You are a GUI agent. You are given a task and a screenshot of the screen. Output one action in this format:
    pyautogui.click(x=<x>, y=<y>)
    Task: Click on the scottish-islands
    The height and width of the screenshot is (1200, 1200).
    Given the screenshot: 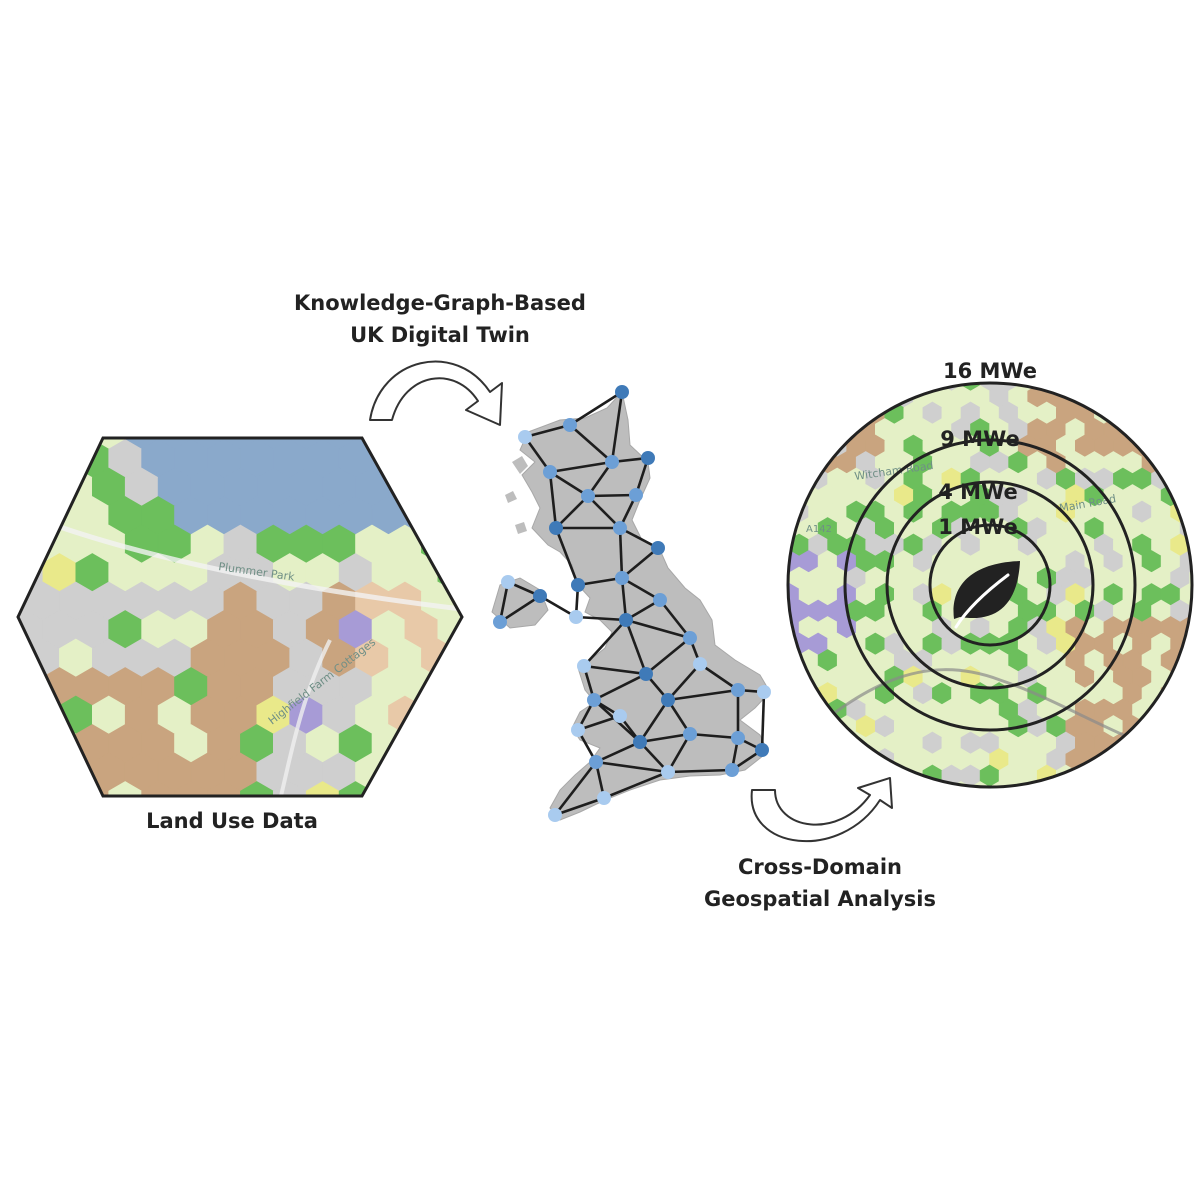 What is the action you would take?
    pyautogui.click(x=516, y=495)
    